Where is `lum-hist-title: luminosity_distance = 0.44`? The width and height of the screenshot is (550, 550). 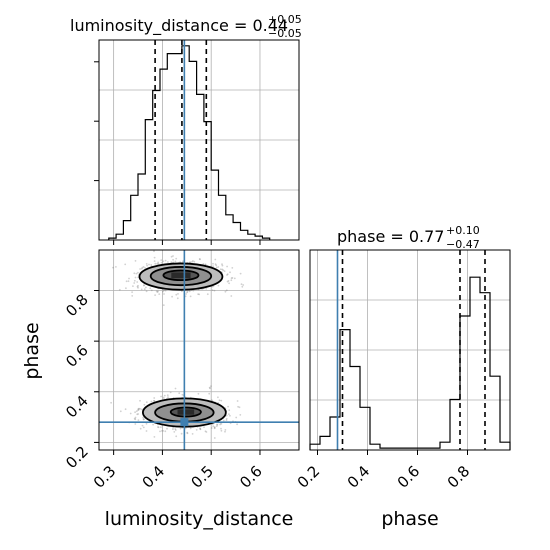
lum-hist-title: luminosity_distance = 0.44 is located at coordinates (179, 26).